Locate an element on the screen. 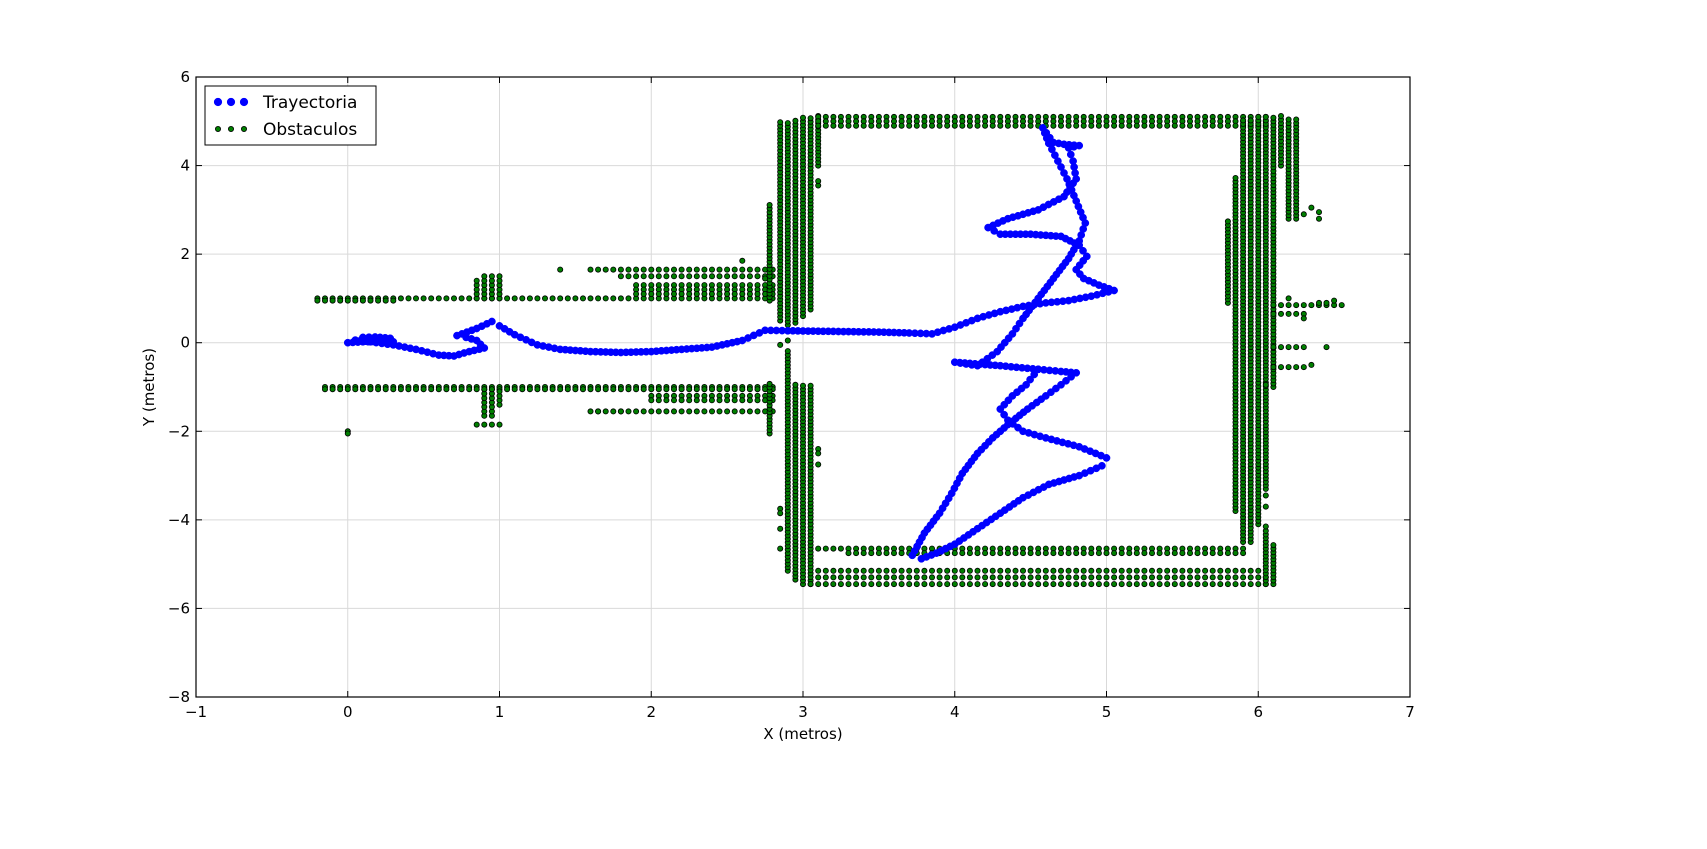 The height and width of the screenshot is (849, 1707). legend-box is located at coordinates (290, 115).